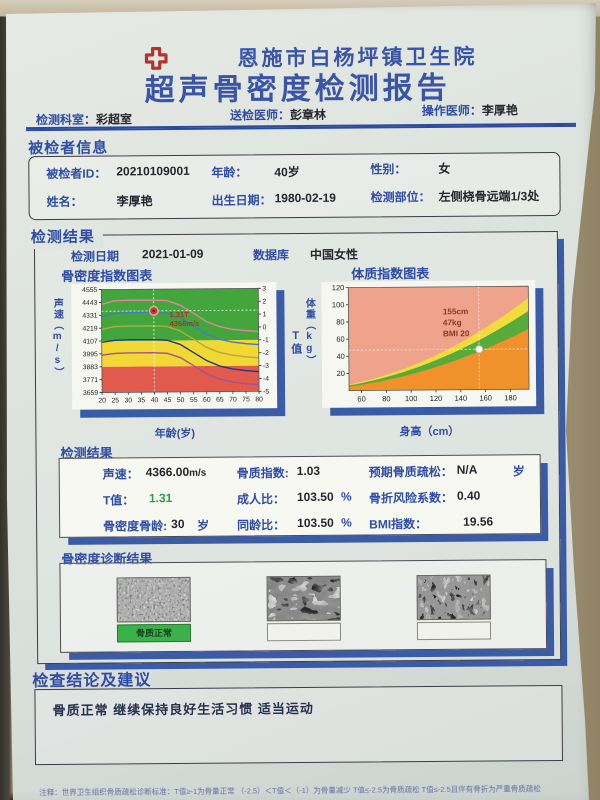  What do you see at coordinates (153, 171) in the screenshot?
I see `patient-id-value: 20210109001` at bounding box center [153, 171].